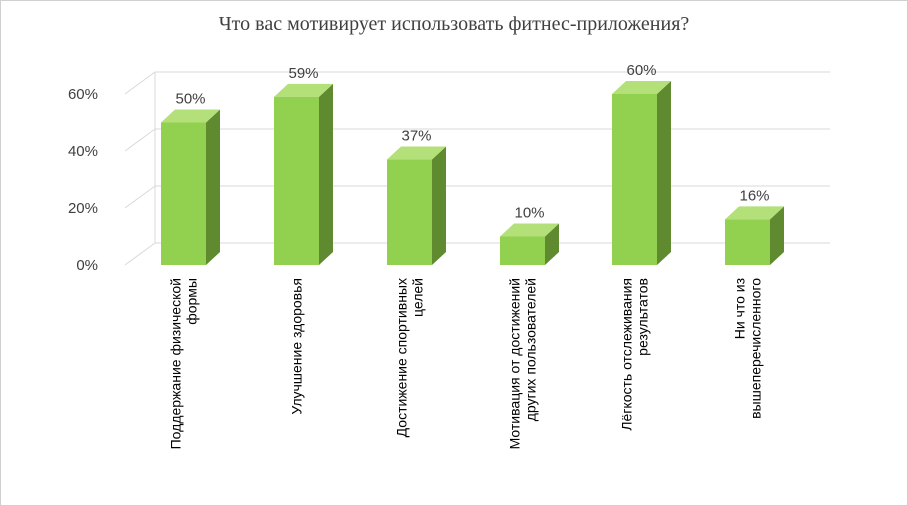 The height and width of the screenshot is (506, 908). What do you see at coordinates (176, 363) in the screenshot?
I see `category-label-line: Поддержание физической` at bounding box center [176, 363].